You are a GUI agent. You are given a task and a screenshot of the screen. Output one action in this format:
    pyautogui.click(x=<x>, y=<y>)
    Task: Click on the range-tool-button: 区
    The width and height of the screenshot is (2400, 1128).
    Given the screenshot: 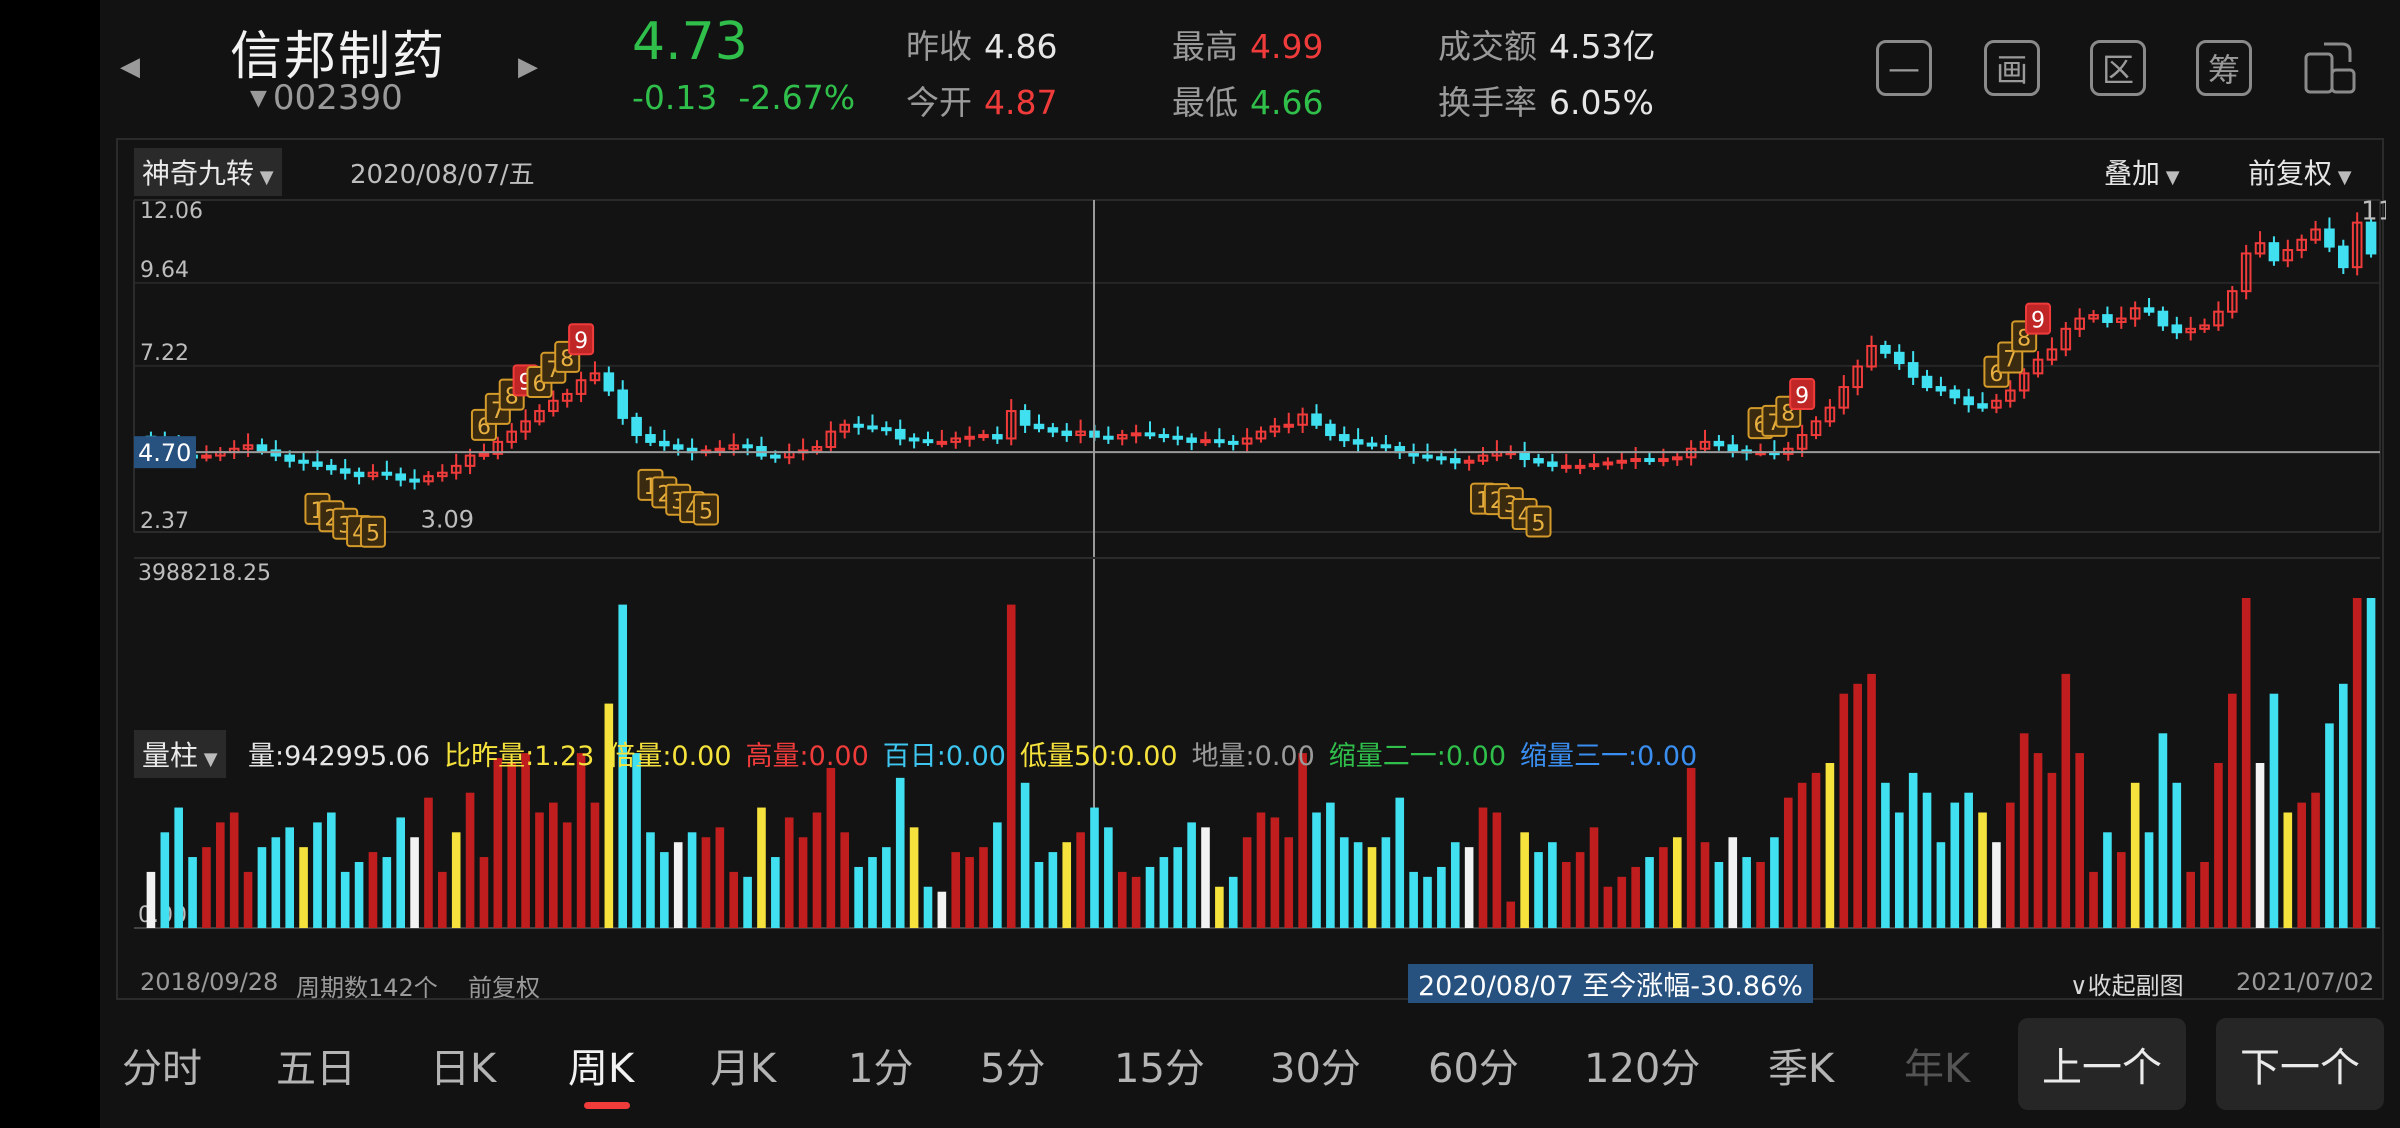 What is the action you would take?
    pyautogui.click(x=2118, y=68)
    